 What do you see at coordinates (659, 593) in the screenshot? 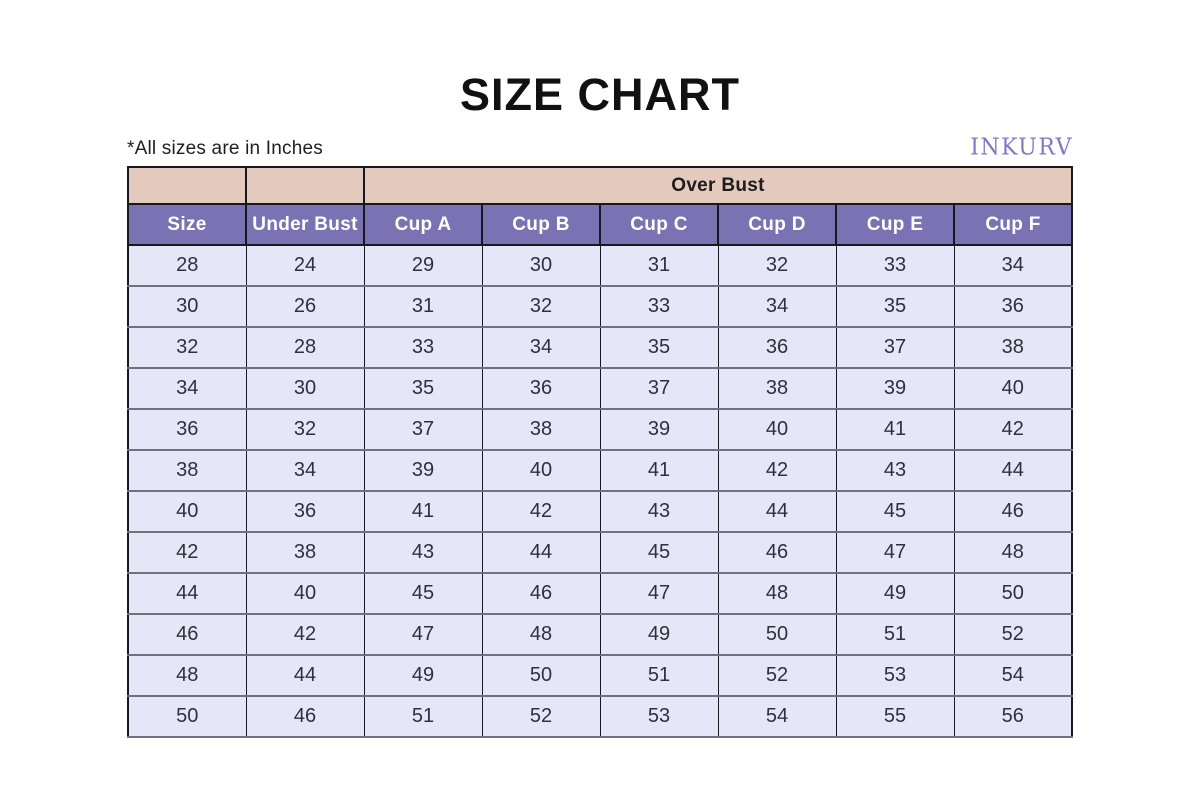
I see `size-cell: 47` at bounding box center [659, 593].